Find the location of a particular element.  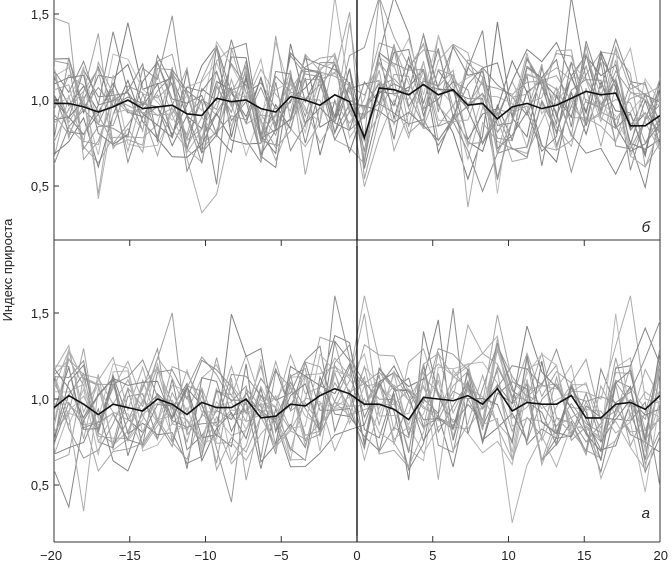

y-axis-label: Индекс прироста is located at coordinates (7, 270).